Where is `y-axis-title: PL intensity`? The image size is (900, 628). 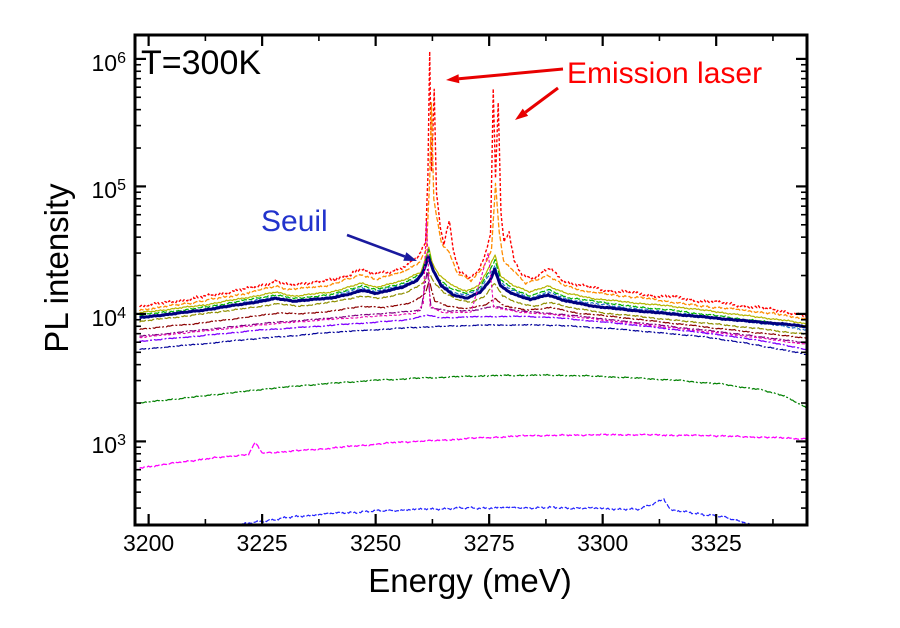 y-axis-title: PL intensity is located at coordinates (56, 268).